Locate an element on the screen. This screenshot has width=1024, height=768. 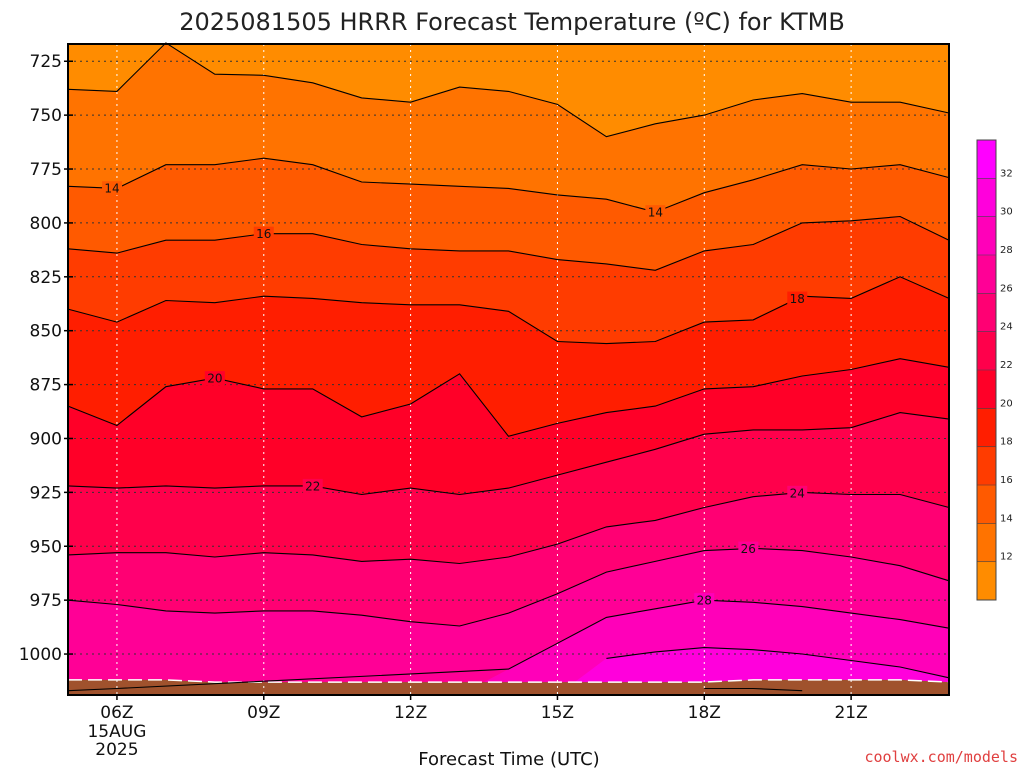
contour-label-24: 24 is located at coordinates (797, 493).